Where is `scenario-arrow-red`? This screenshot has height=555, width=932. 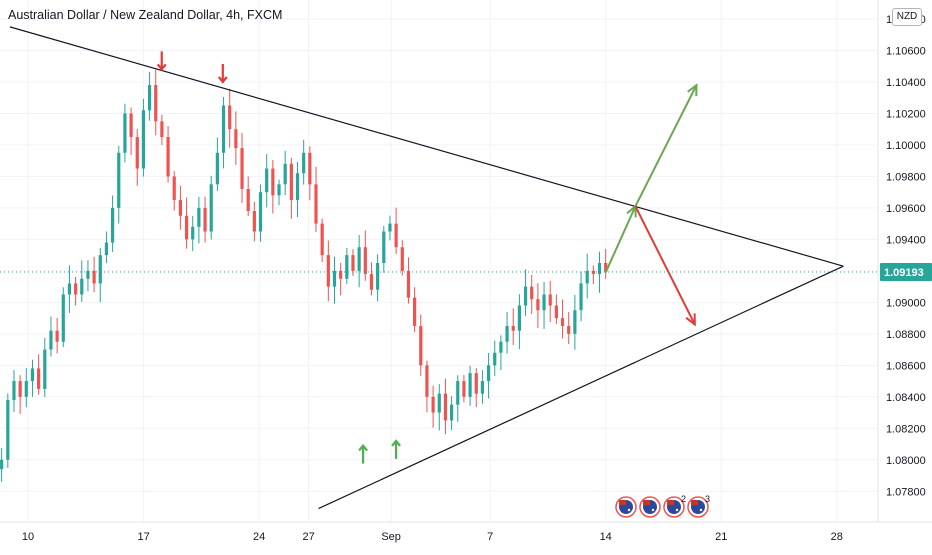
scenario-arrow-red is located at coordinates (665, 266).